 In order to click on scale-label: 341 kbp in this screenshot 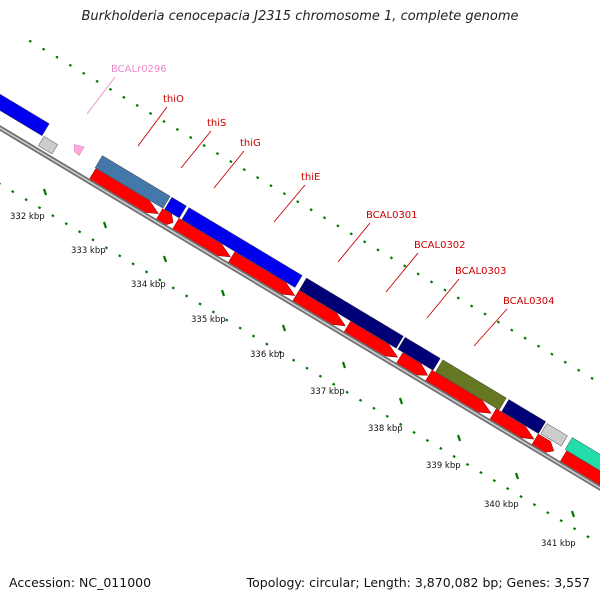, I will do `click(558, 544)`.